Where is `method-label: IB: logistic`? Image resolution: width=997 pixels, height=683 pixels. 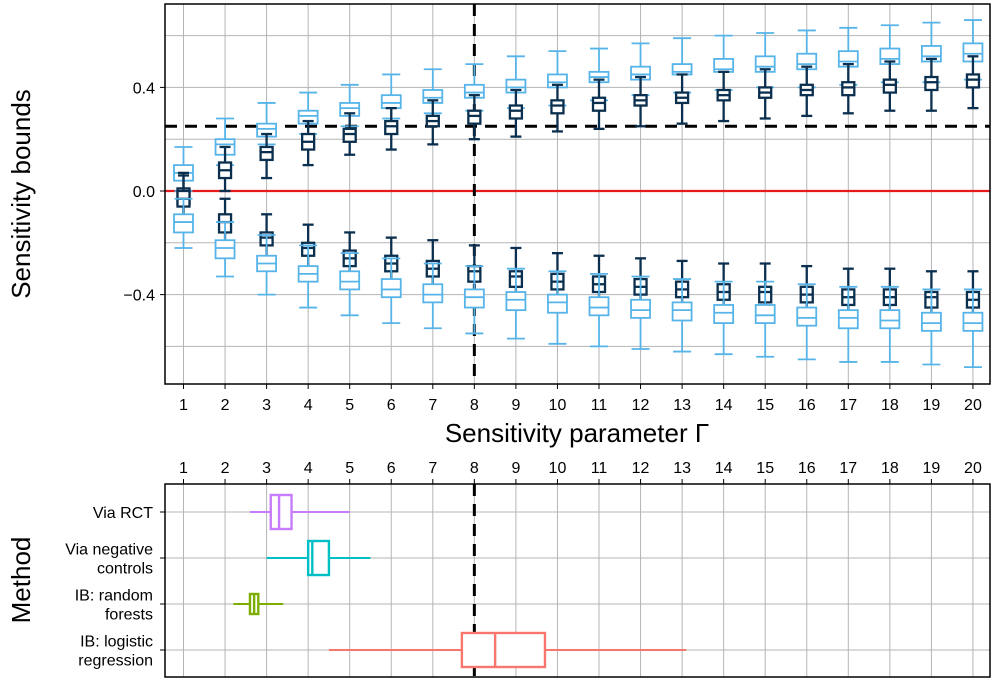 method-label: IB: logistic is located at coordinates (116, 642).